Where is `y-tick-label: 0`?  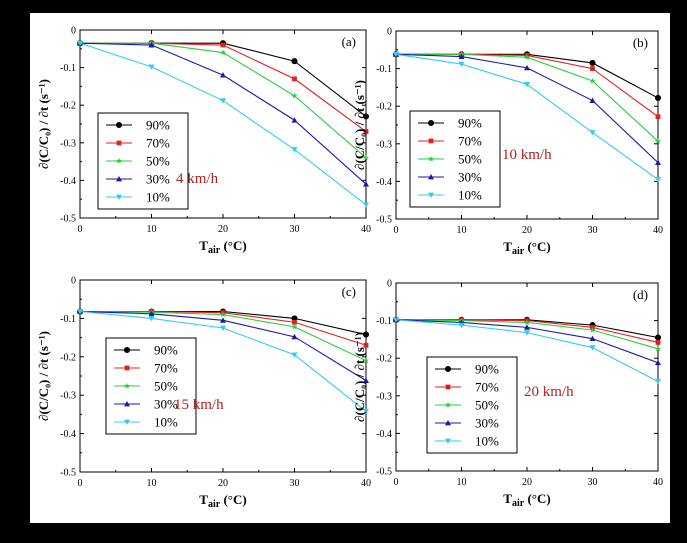 y-tick-label: 0 is located at coordinates (73, 31).